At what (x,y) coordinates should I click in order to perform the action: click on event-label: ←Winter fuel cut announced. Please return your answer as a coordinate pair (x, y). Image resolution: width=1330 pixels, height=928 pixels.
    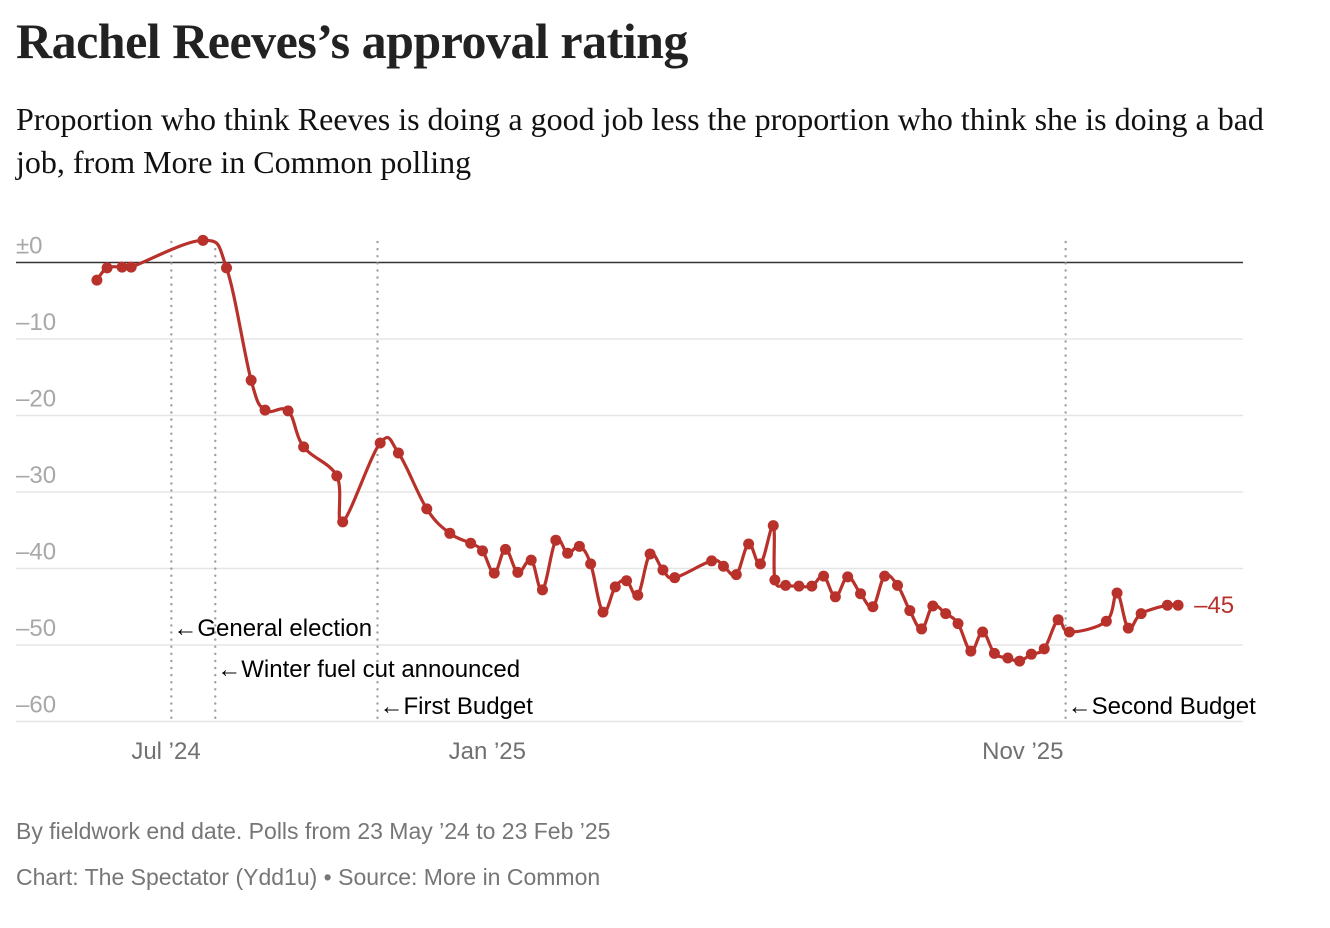
    Looking at the image, I should click on (368, 669).